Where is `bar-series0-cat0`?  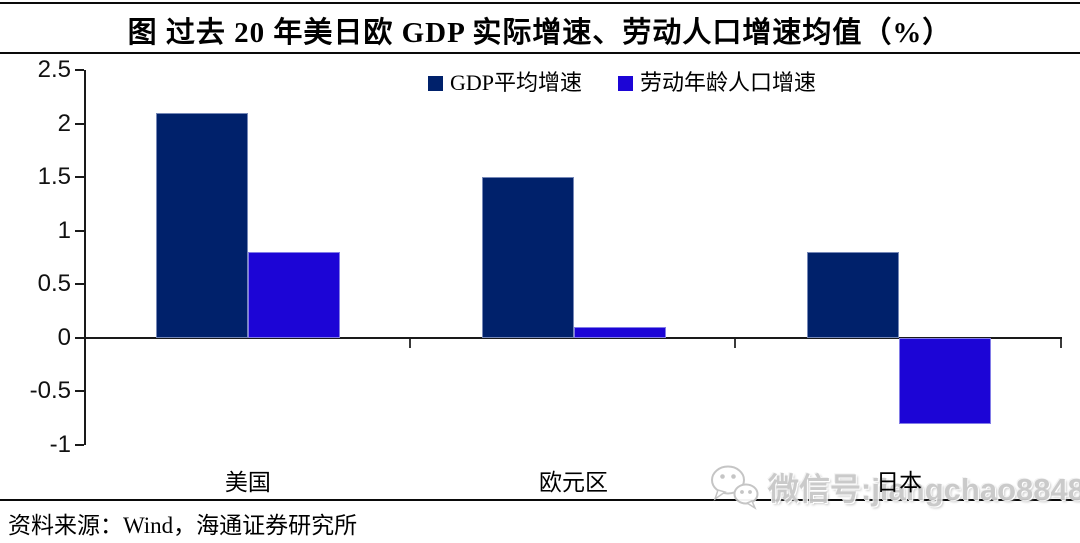
bar-series0-cat0 is located at coordinates (201, 225).